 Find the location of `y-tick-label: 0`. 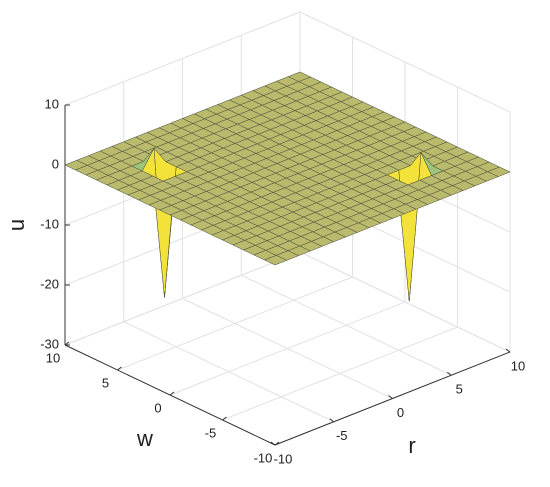

y-tick-label: 0 is located at coordinates (157, 407).